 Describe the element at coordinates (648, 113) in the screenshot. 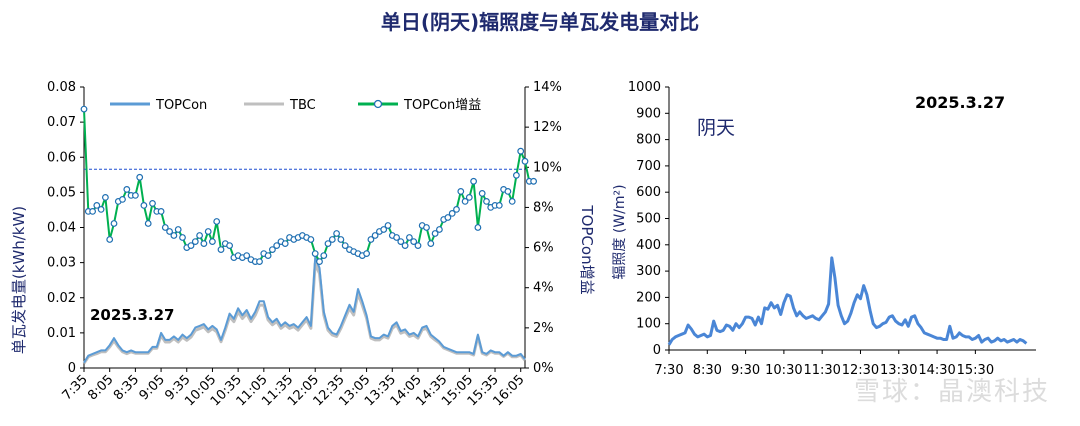

I see `irradiance-y-tick-label: 900` at that location.